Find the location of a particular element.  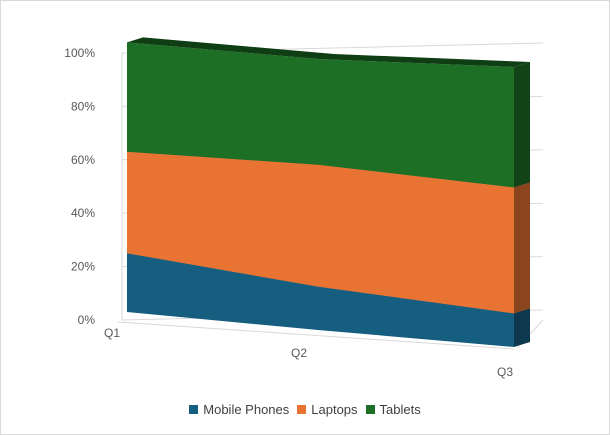

y-tick-60-: 60% is located at coordinates (83, 160).